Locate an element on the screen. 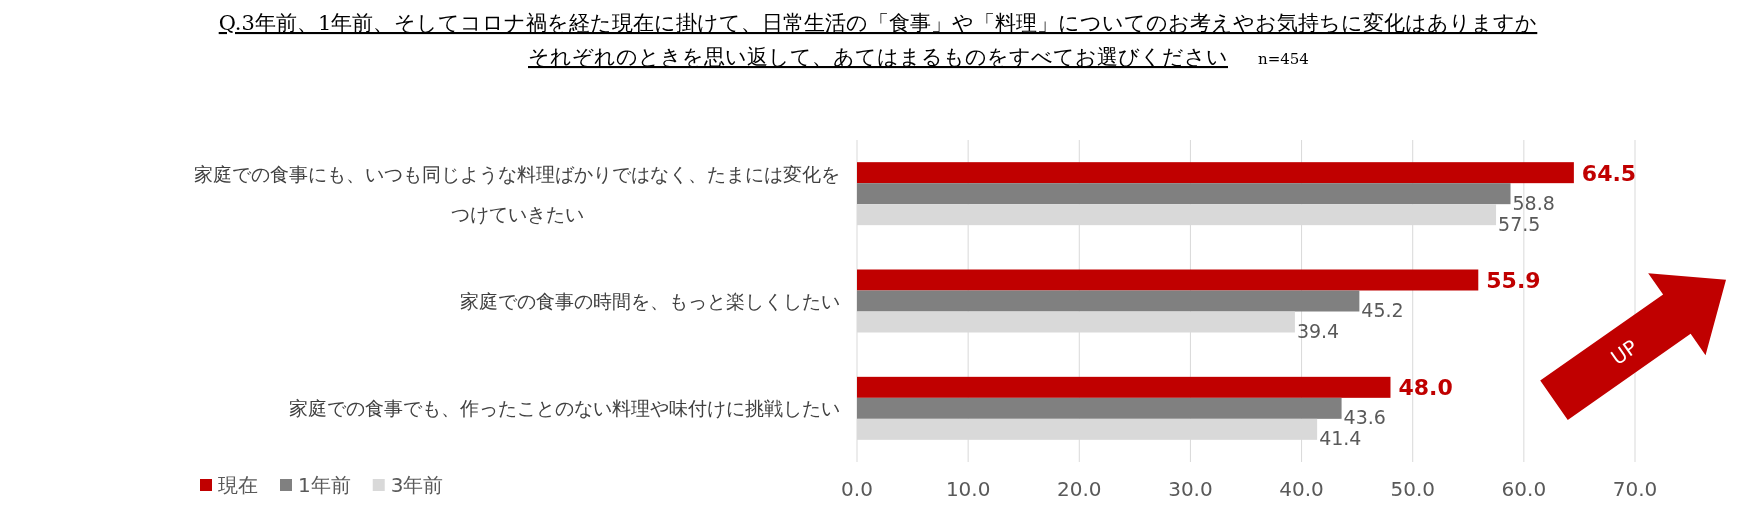  x-tick-label: 50.0 is located at coordinates (1412, 489).